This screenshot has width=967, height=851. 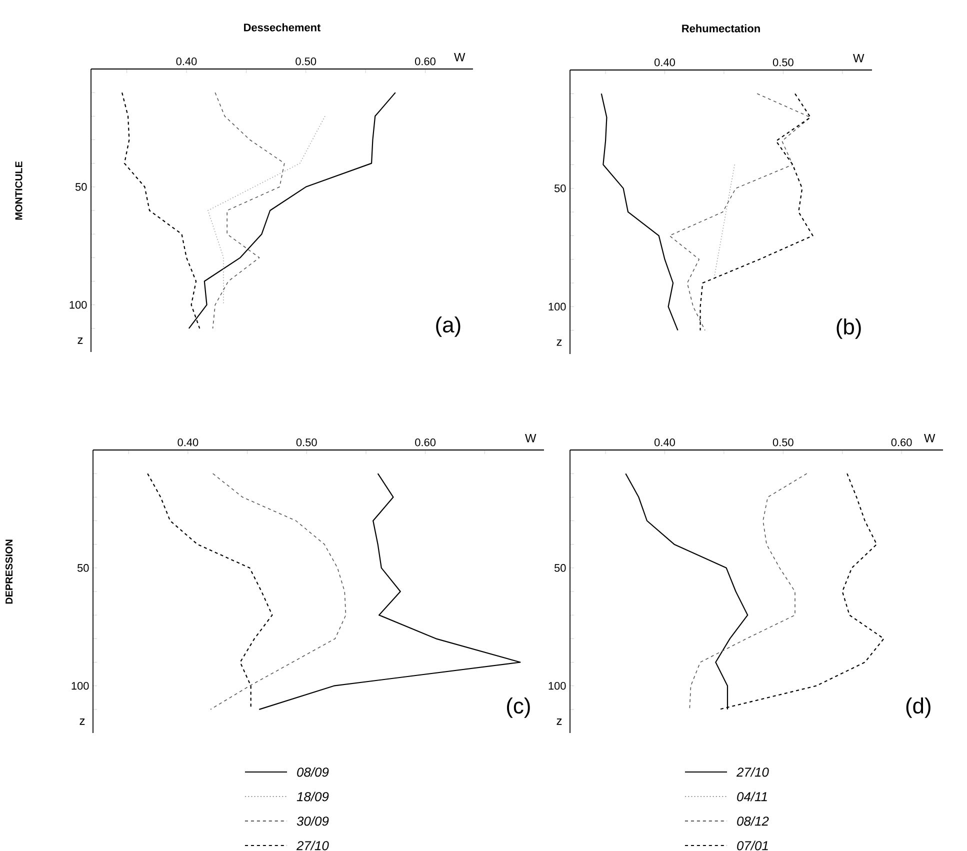 What do you see at coordinates (18, 190) in the screenshot?
I see `text: MONTICULE` at bounding box center [18, 190].